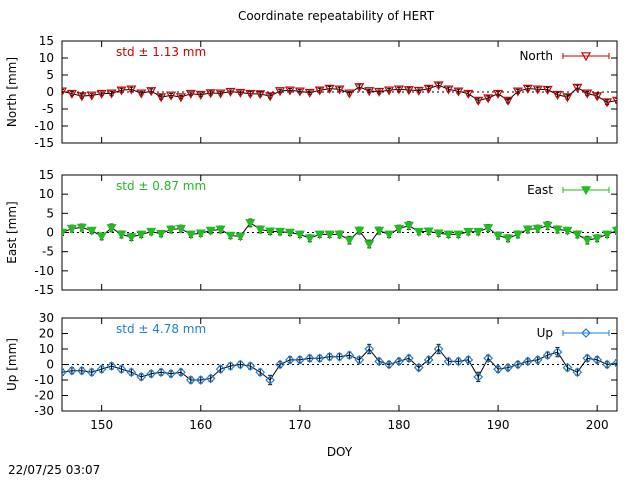 This screenshot has width=640, height=480. What do you see at coordinates (44, 380) in the screenshot?
I see `up-ytick-label: -10` at bounding box center [44, 380].